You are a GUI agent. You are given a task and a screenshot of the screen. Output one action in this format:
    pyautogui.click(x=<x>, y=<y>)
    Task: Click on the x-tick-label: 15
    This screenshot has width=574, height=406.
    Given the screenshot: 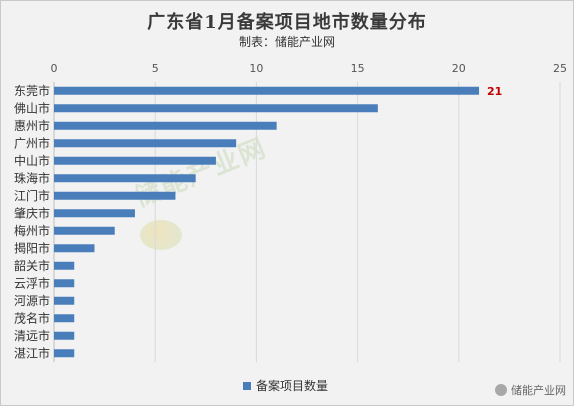 What is the action you would take?
    pyautogui.click(x=358, y=68)
    